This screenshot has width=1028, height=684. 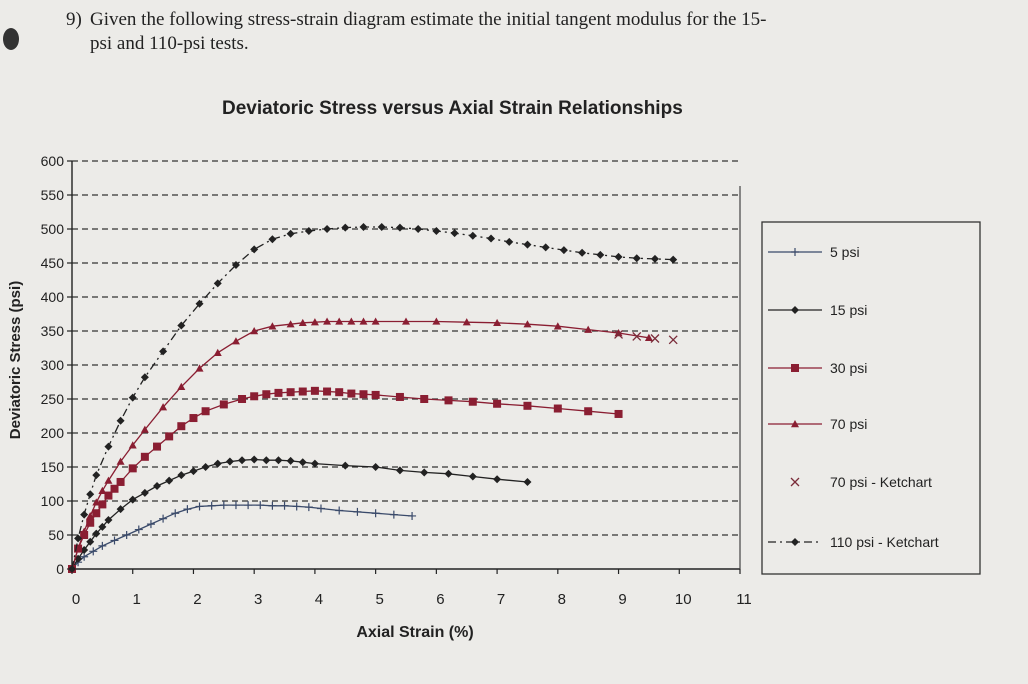 I want to click on x-tick-label: 0, so click(x=76, y=599).